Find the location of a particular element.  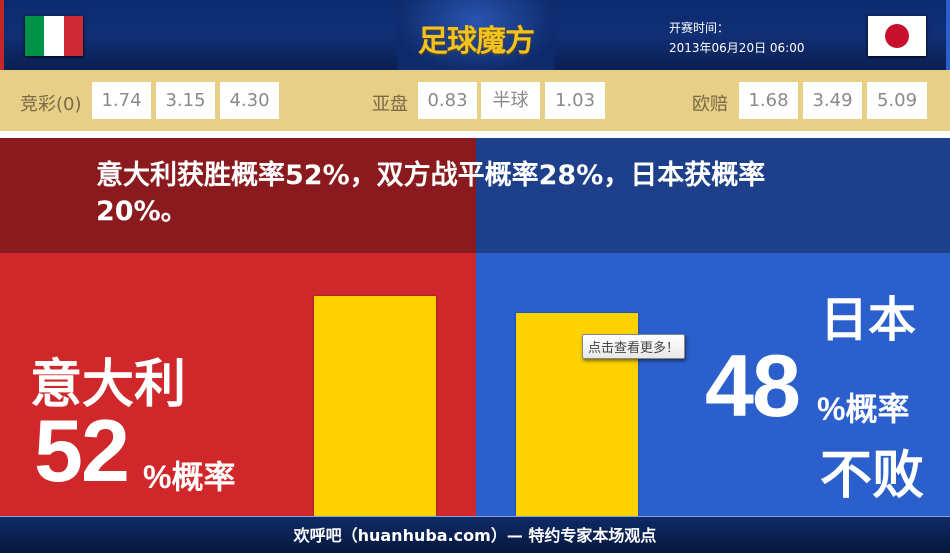

odds-value: 4.30 is located at coordinates (249, 100).